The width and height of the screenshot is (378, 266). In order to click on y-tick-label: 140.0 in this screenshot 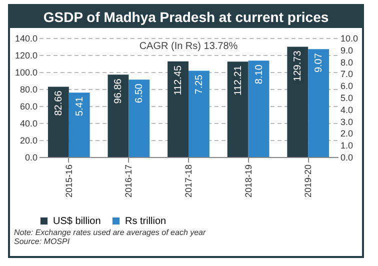, I will do `click(26, 39)`.